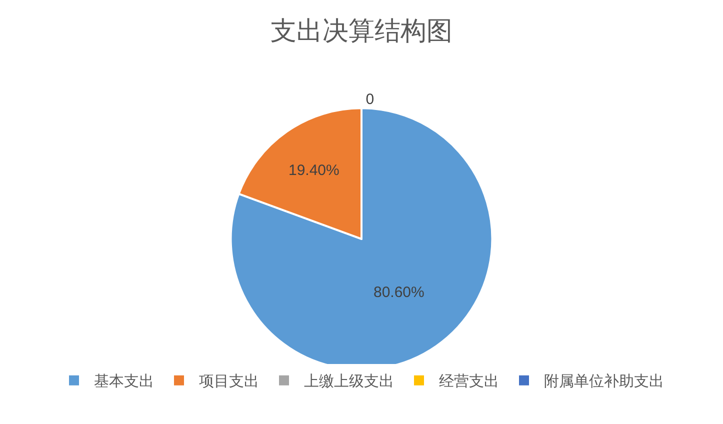  What do you see at coordinates (604, 381) in the screenshot?
I see `legend-label: 附属单位补助支出` at bounding box center [604, 381].